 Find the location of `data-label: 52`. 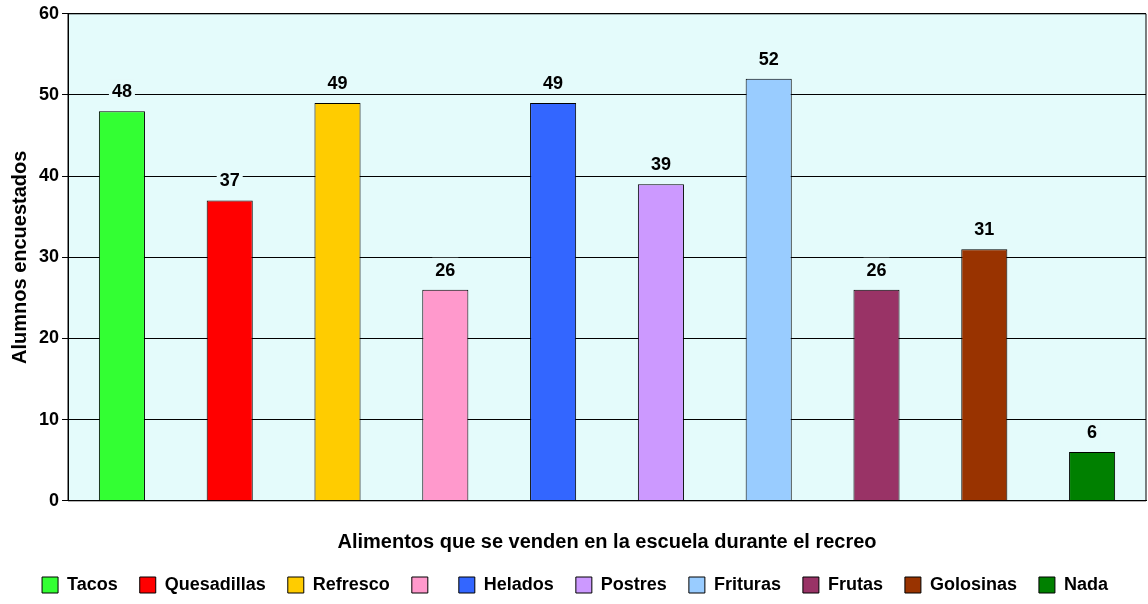

data-label: 52 is located at coordinates (768, 58).